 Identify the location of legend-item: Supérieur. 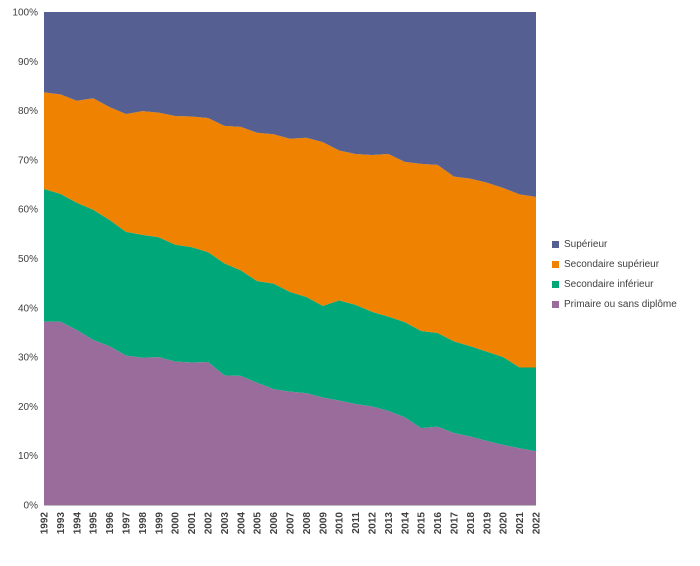
(614, 244).